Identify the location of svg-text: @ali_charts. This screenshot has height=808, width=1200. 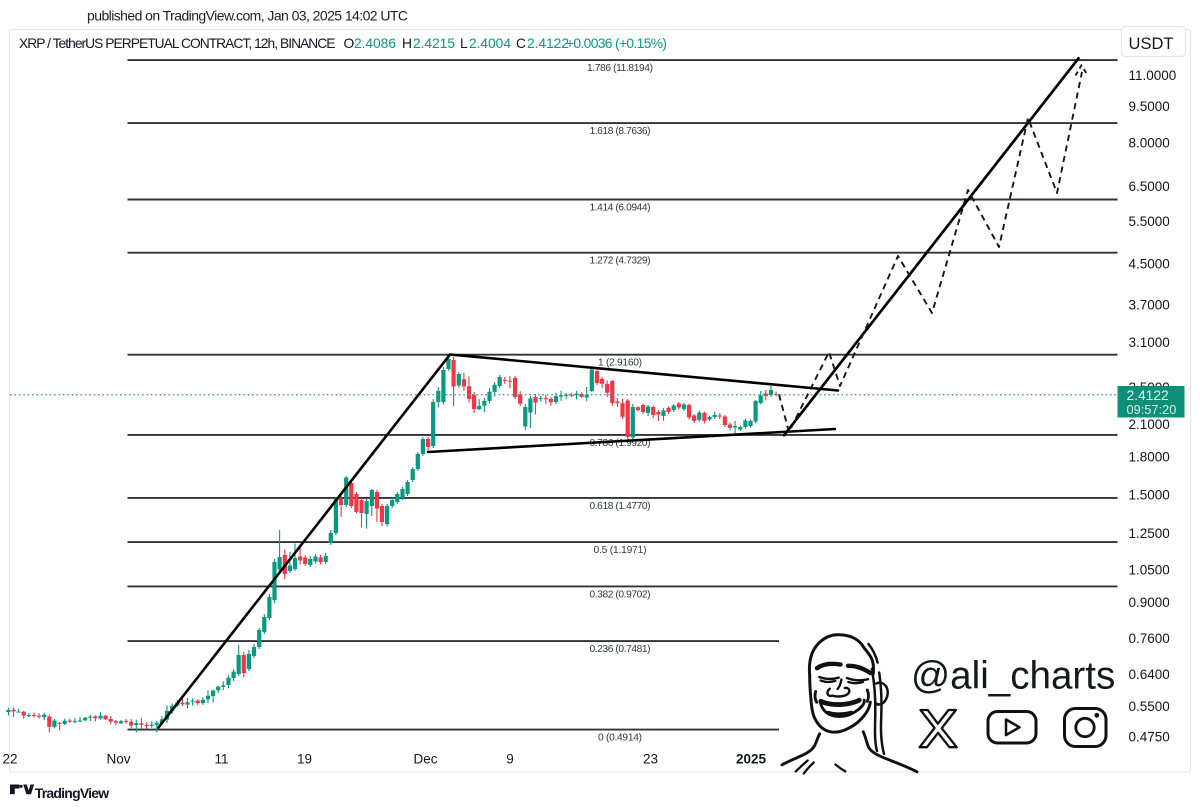
(1013, 676).